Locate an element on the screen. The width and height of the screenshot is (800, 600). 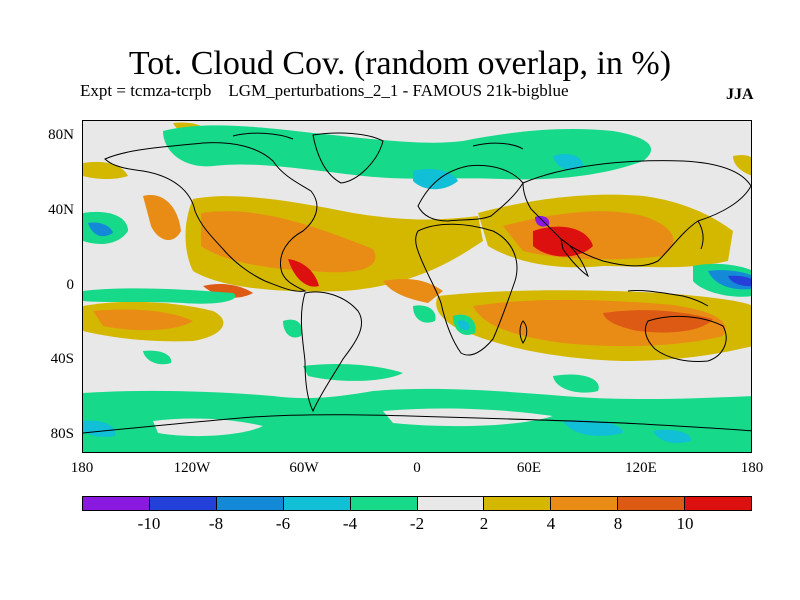
coastline-north-america is located at coordinates (211, 217).